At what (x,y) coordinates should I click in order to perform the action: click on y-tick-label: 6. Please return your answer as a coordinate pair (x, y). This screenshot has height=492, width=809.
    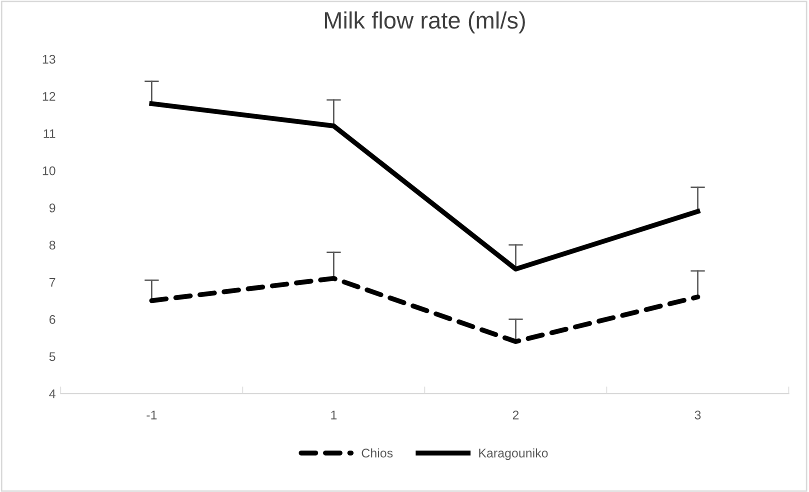
    Looking at the image, I should click on (52, 319).